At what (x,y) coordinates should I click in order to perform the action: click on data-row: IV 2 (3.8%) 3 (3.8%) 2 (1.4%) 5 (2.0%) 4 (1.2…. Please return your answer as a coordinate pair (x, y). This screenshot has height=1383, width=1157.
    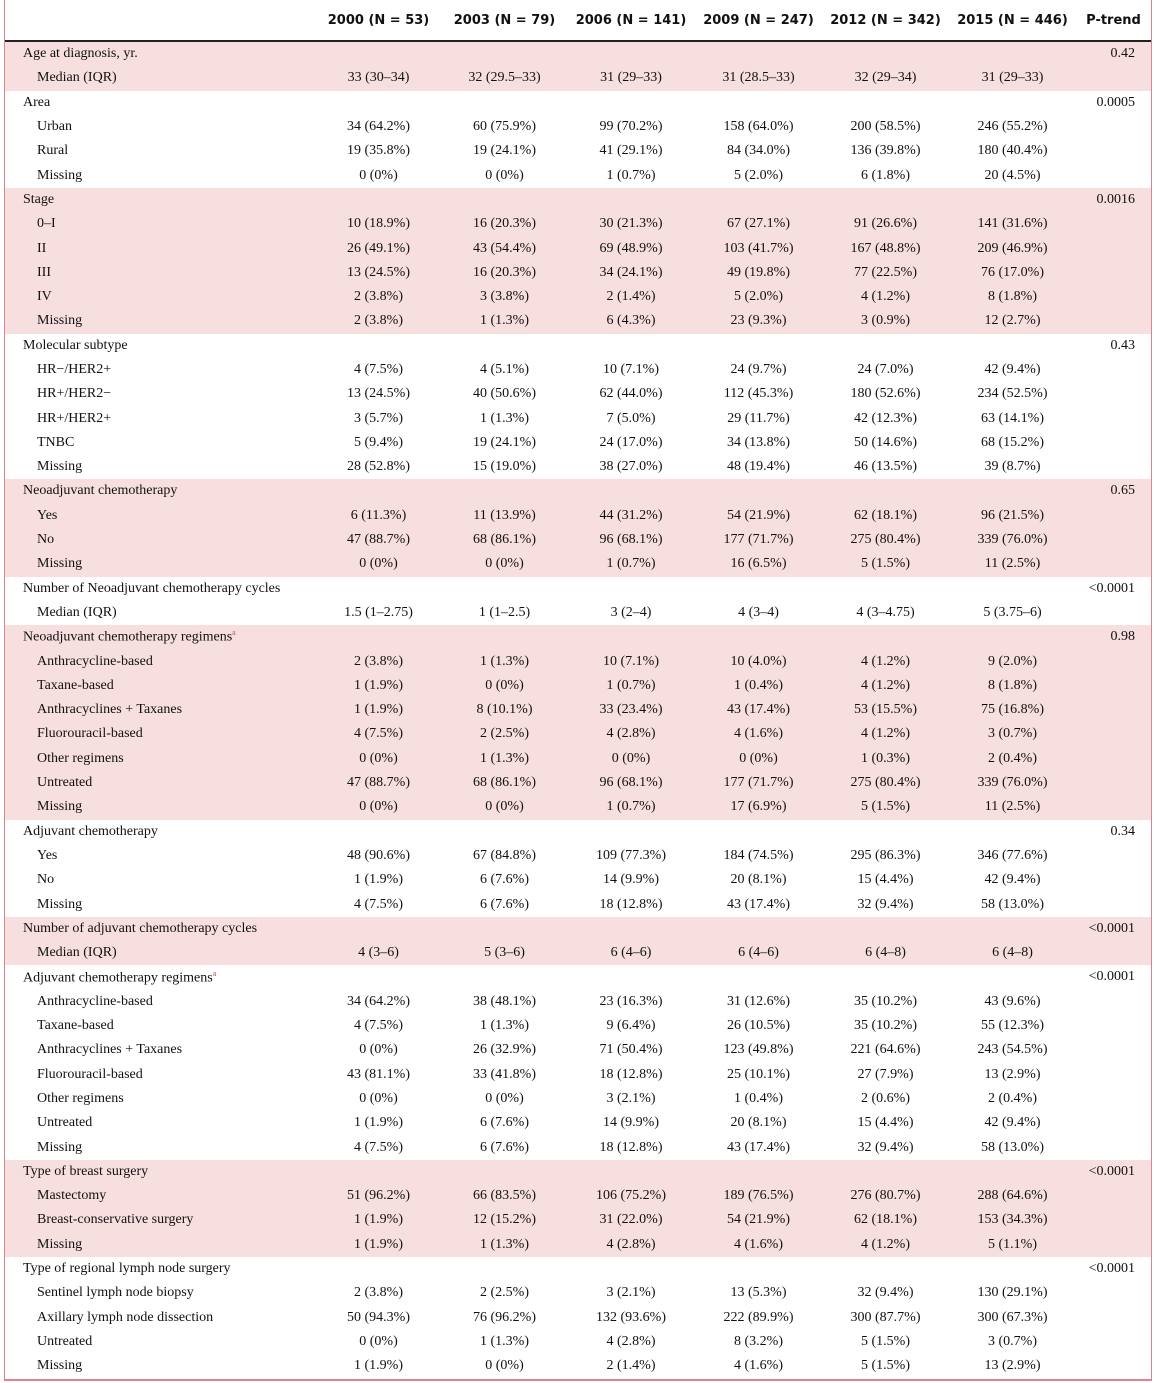
    Looking at the image, I should click on (578, 297).